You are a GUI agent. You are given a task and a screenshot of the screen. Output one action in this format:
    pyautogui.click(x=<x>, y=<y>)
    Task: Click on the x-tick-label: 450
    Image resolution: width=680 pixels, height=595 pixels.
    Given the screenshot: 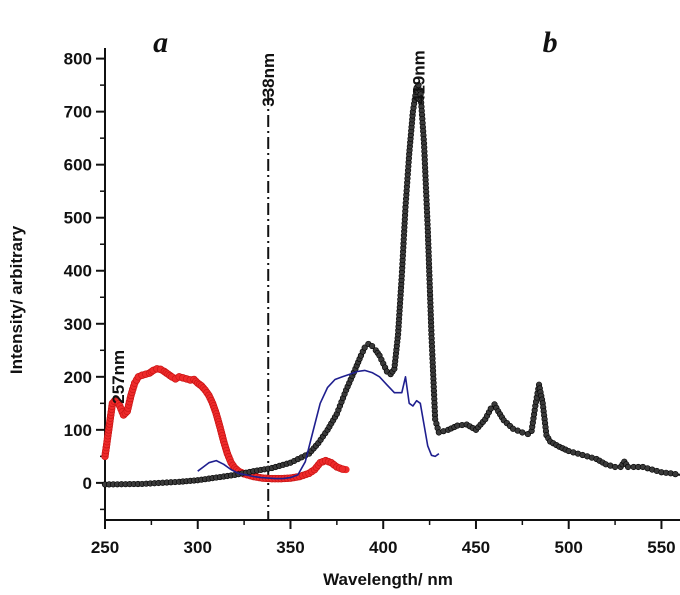 What is the action you would take?
    pyautogui.click(x=476, y=547)
    